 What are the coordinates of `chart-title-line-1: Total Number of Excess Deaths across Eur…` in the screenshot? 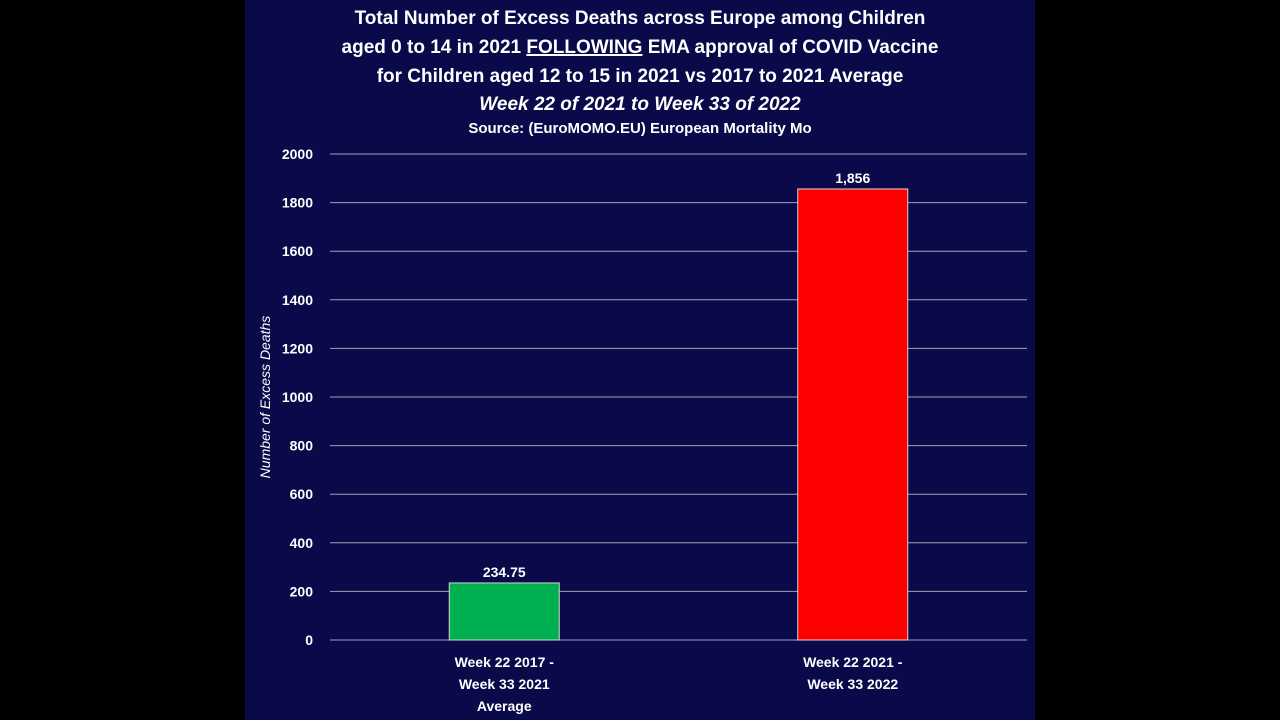 It's located at (640, 18).